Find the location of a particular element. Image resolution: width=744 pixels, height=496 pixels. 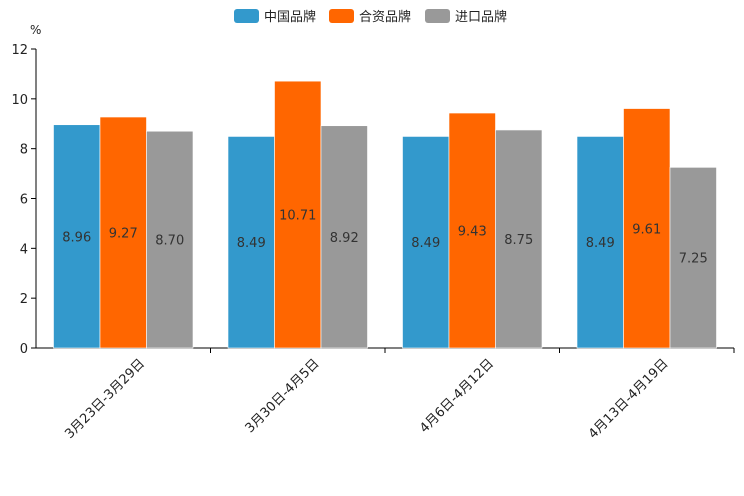

legend-label: 中国品牌 is located at coordinates (290, 17).